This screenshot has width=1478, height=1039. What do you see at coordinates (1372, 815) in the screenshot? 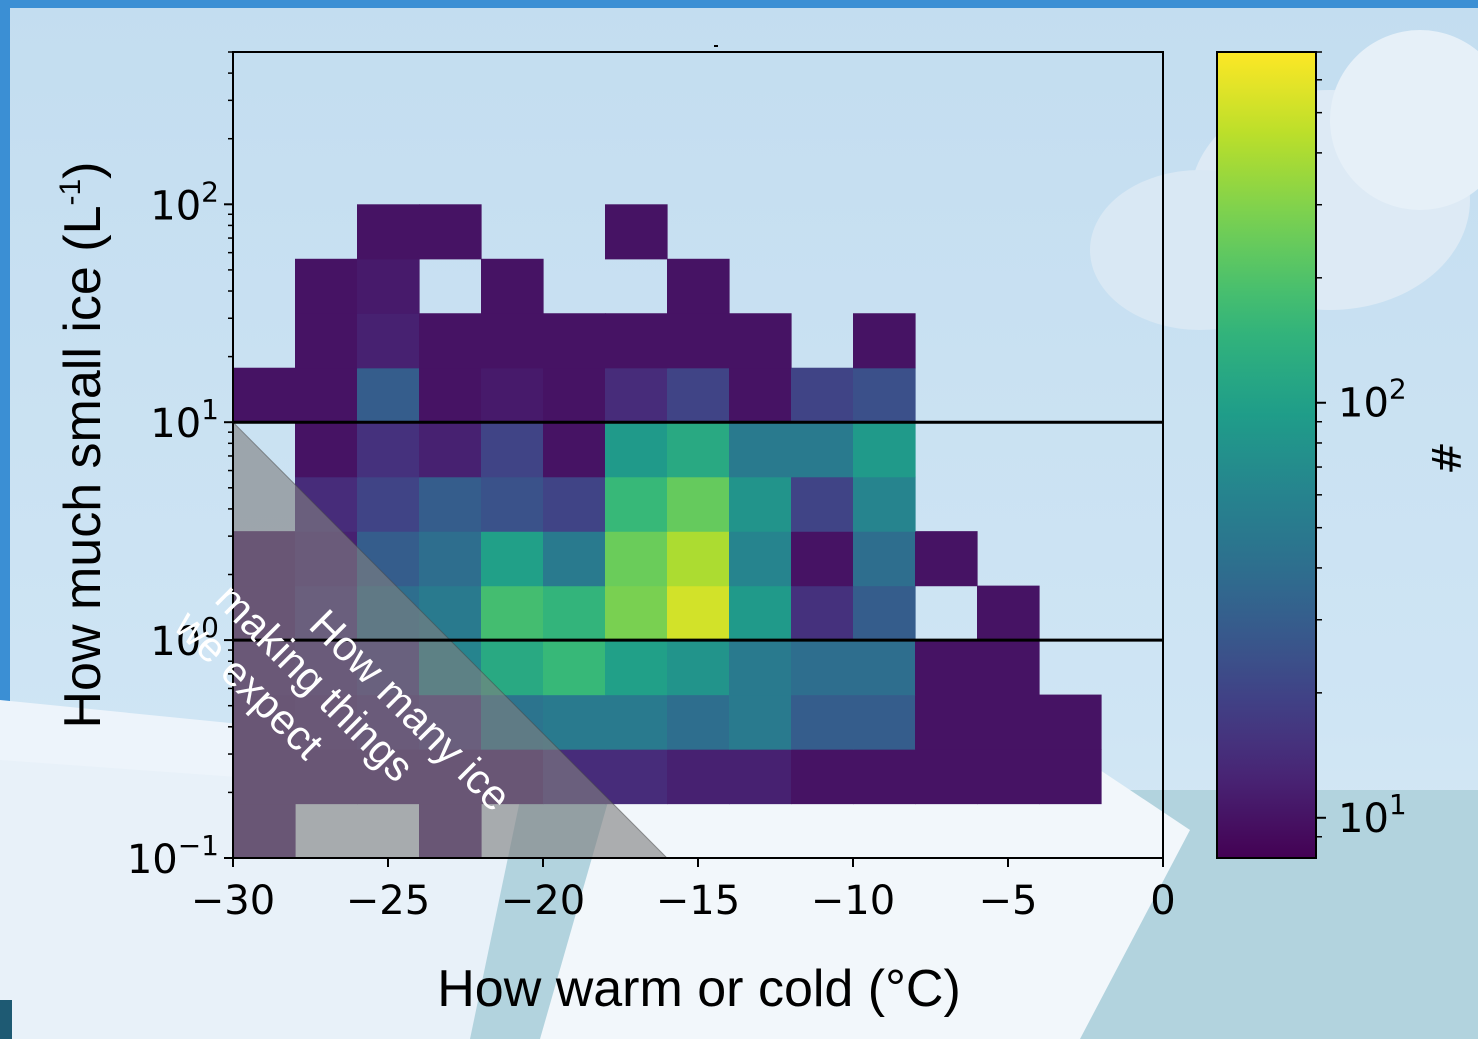
I see `colorbar-tick-label: 101` at bounding box center [1372, 815].